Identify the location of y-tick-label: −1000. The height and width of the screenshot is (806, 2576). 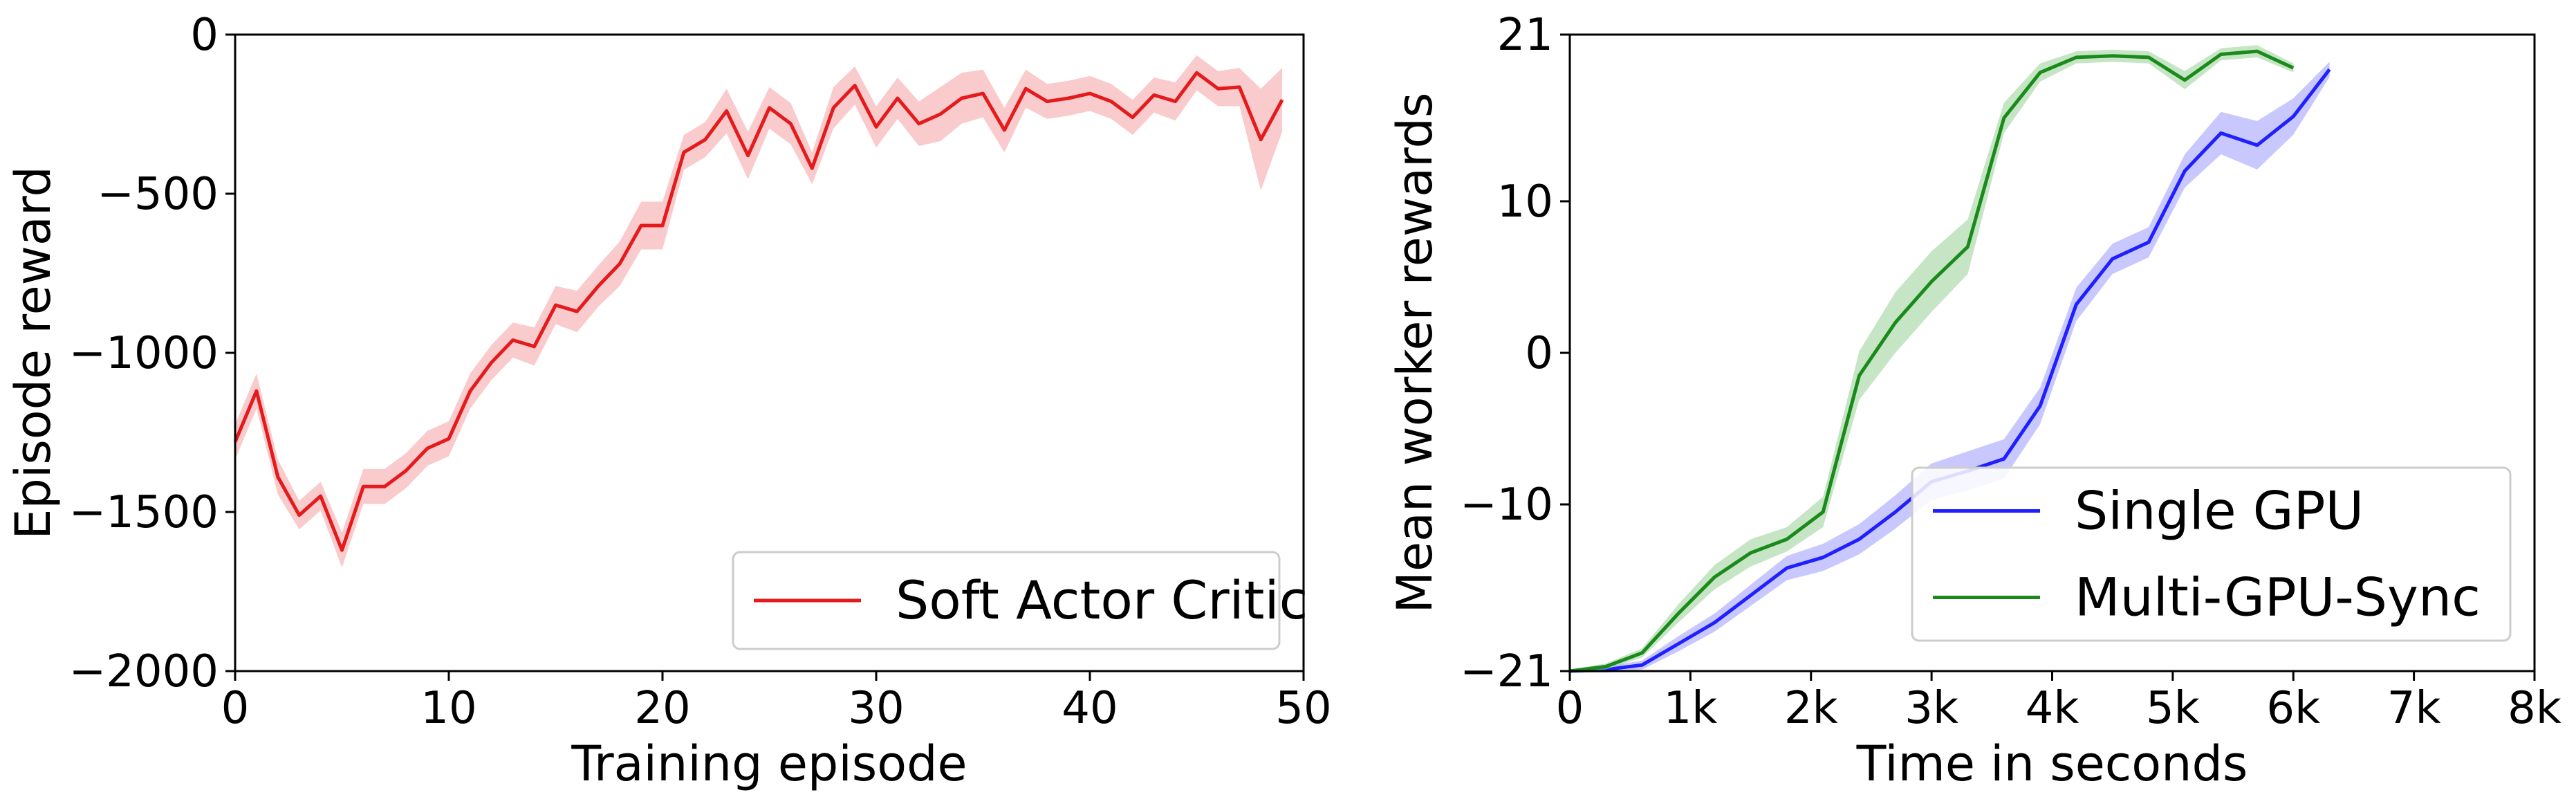
(144, 353).